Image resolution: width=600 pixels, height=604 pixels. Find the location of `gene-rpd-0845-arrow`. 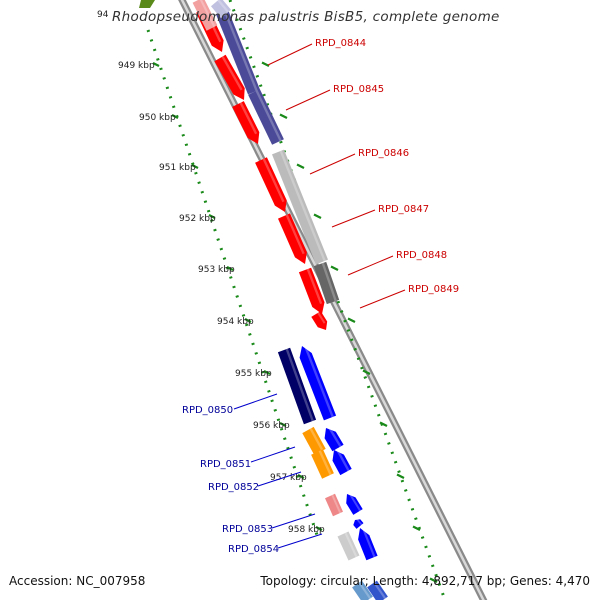

gene-rpd-0845-arrow is located at coordinates (229, 77).